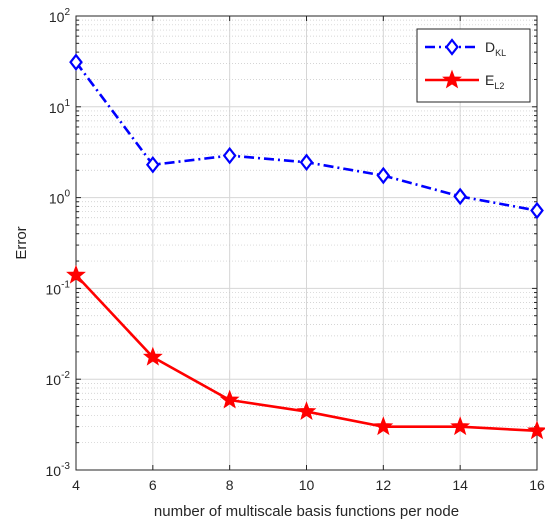  I want to click on y-tick-label: 10², so click(60, 16).